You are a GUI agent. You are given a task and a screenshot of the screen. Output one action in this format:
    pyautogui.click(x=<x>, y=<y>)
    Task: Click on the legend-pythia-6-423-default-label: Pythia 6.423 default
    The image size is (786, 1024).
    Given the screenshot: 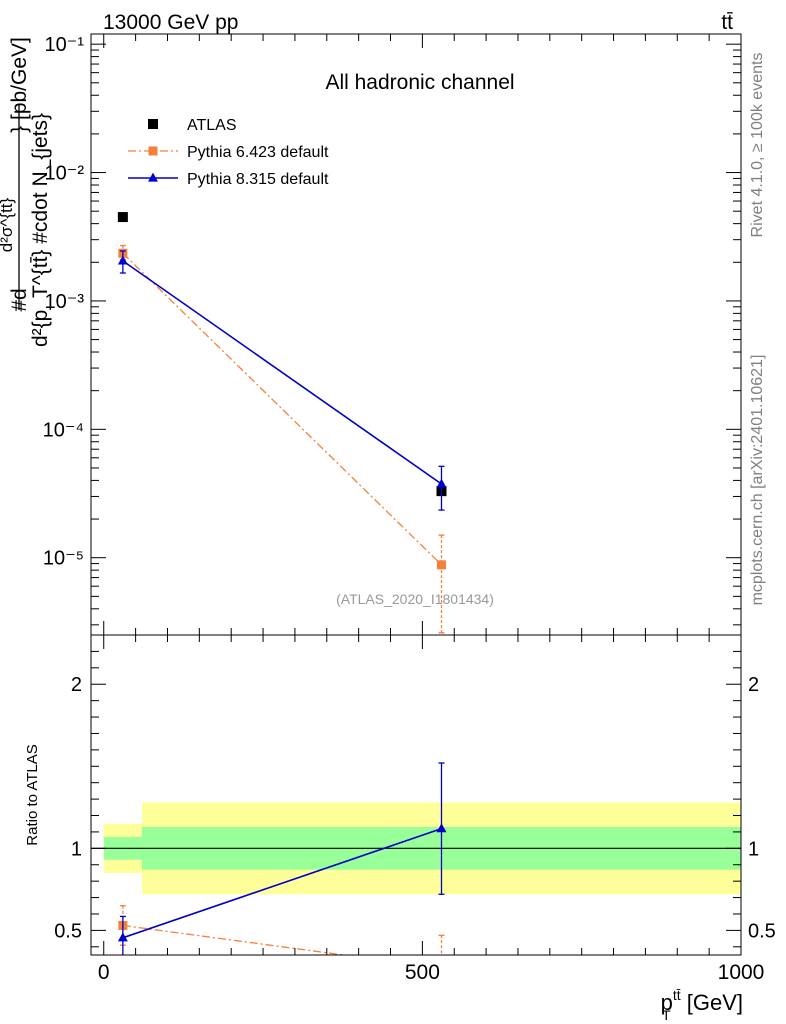 What is the action you would take?
    pyautogui.click(x=258, y=152)
    